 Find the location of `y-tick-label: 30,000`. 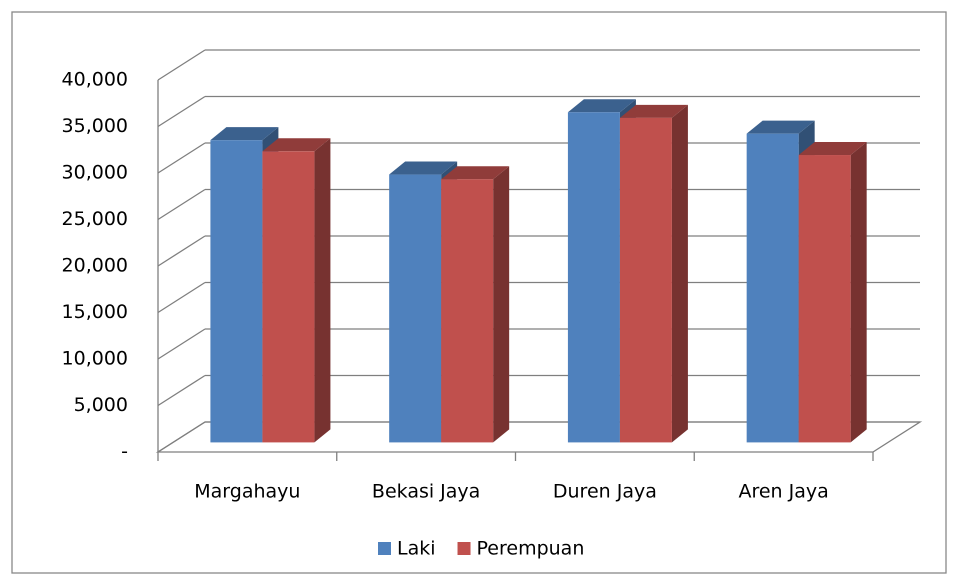

y-tick-label: 30,000 is located at coordinates (95, 173).